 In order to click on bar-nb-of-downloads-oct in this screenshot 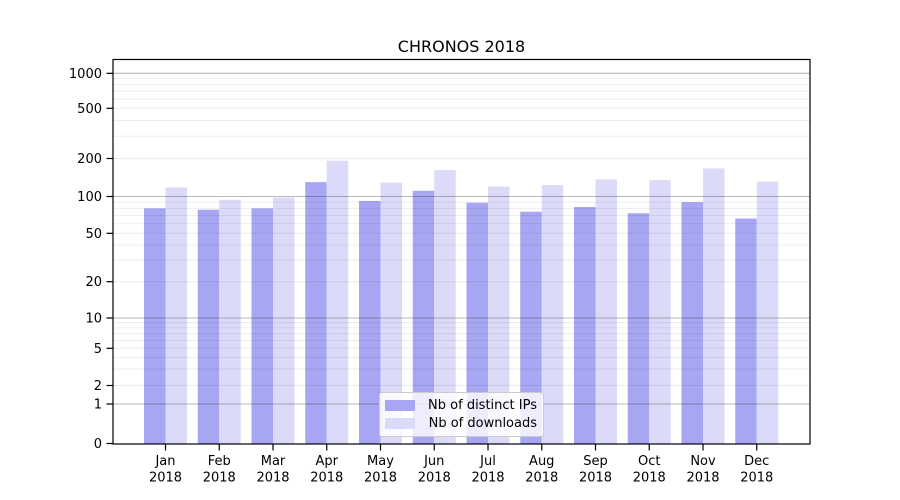, I will do `click(660, 312)`.